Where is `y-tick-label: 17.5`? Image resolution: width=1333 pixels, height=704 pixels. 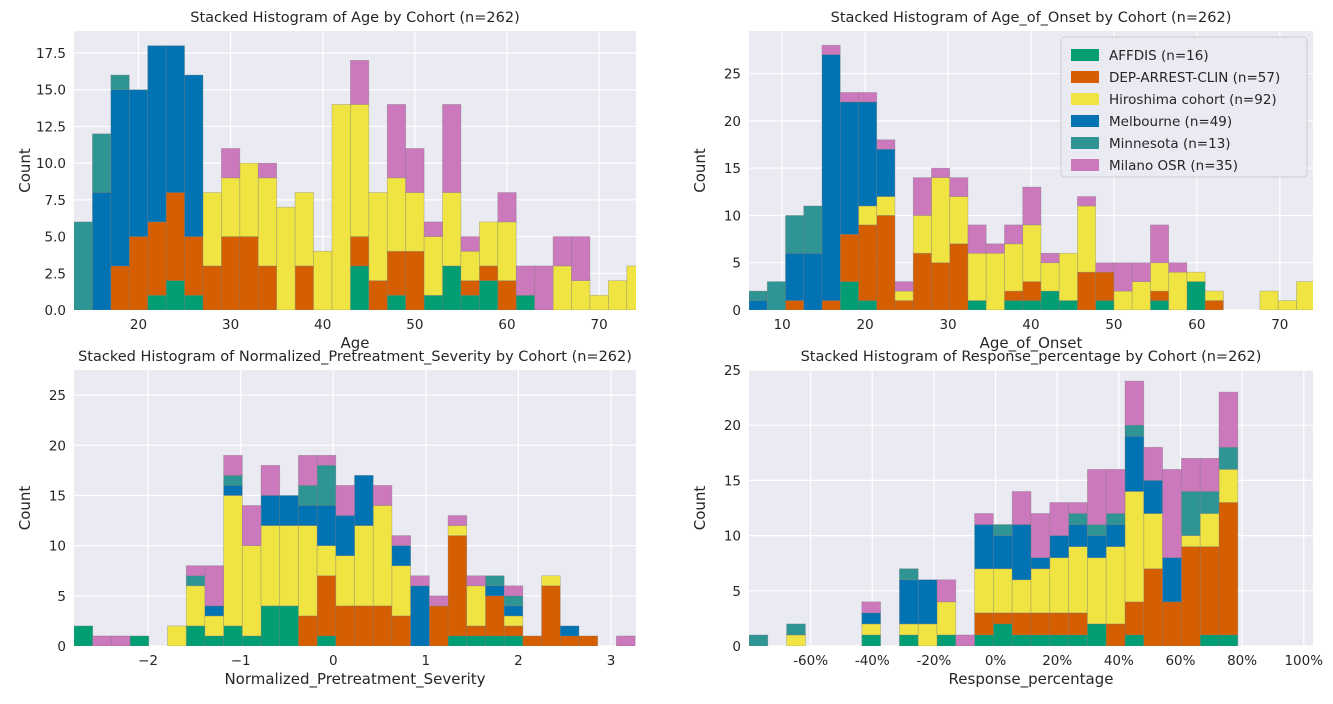 y-tick-label: 17.5 is located at coordinates (51, 54).